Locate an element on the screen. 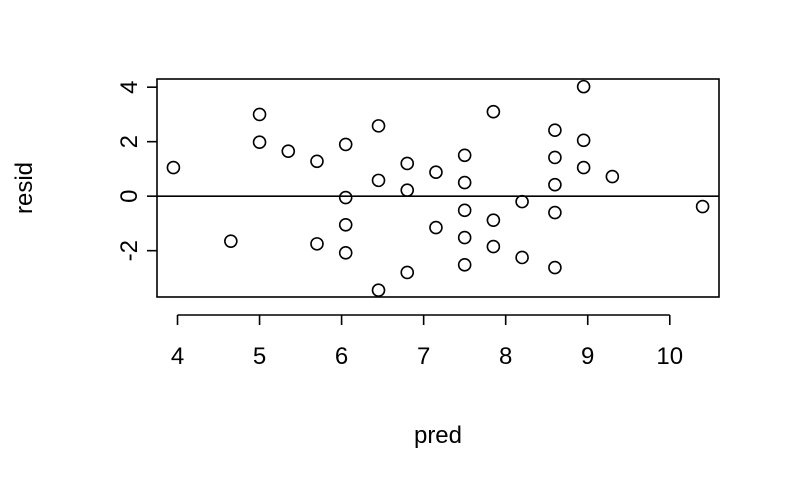 Image resolution: width=800 pixels, height=494 pixels. y-tick-label: 0 is located at coordinates (129, 195).